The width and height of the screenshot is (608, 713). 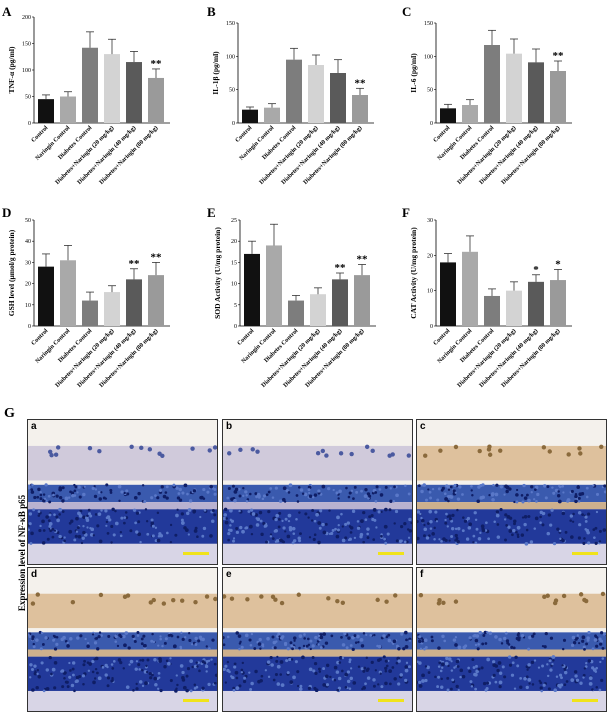 I want to click on micrograph-e-label: e, so click(x=229, y=574).